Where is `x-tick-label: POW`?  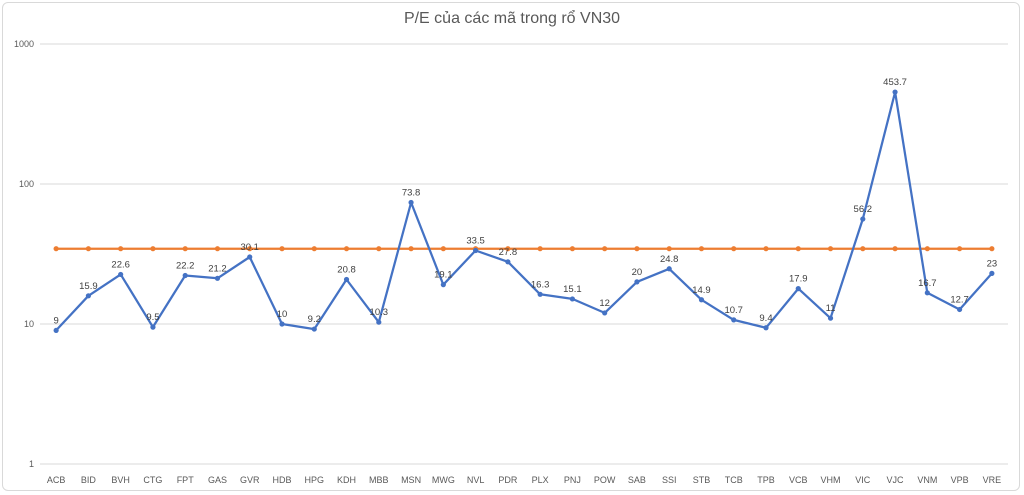 x-tick-label: POW is located at coordinates (605, 480).